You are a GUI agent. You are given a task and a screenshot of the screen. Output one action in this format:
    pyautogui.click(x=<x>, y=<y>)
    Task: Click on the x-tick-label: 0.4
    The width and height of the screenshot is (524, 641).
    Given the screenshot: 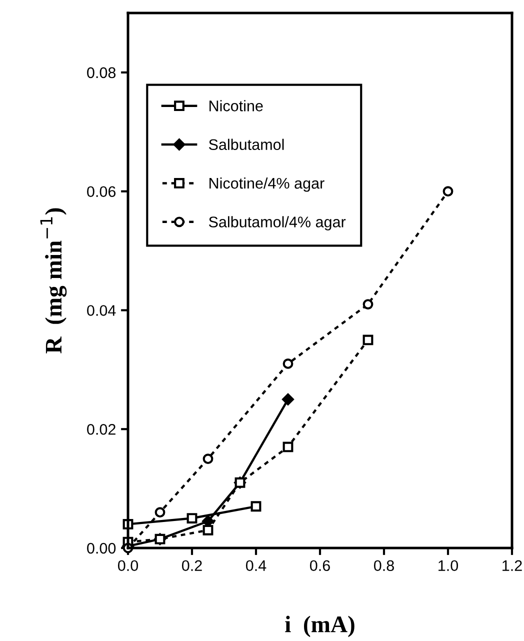 What is the action you would take?
    pyautogui.click(x=256, y=566)
    